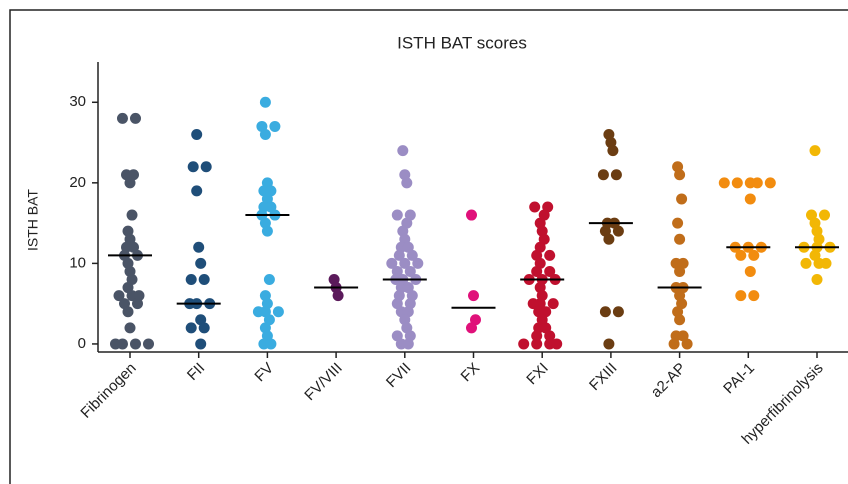  Describe the element at coordinates (82, 343) in the screenshot. I see `y-tick-label: 0` at that location.